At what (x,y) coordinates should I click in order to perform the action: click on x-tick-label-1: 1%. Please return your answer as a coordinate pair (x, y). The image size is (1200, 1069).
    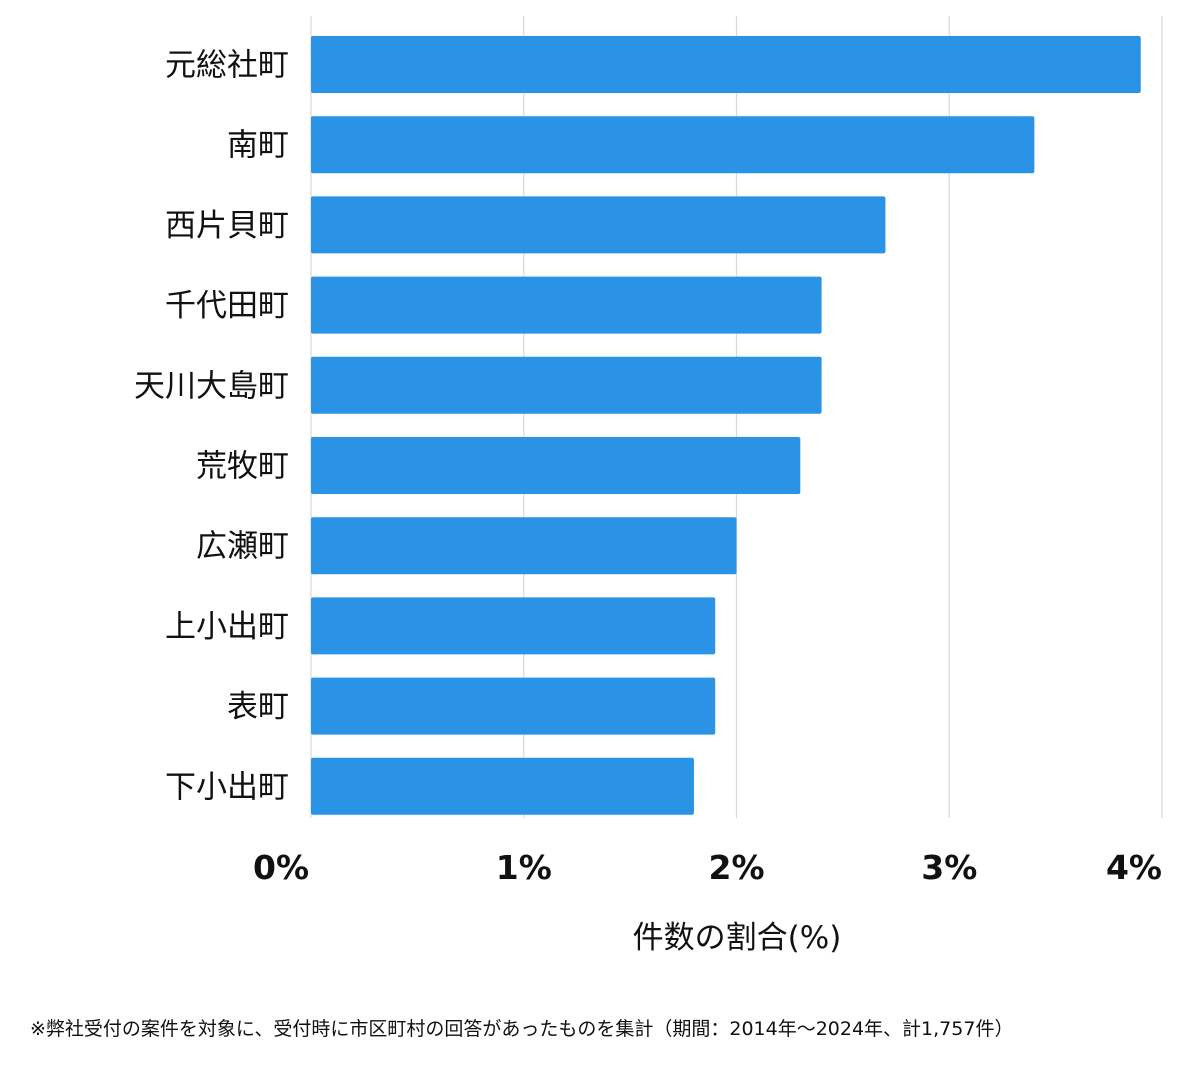
    Looking at the image, I should click on (524, 867).